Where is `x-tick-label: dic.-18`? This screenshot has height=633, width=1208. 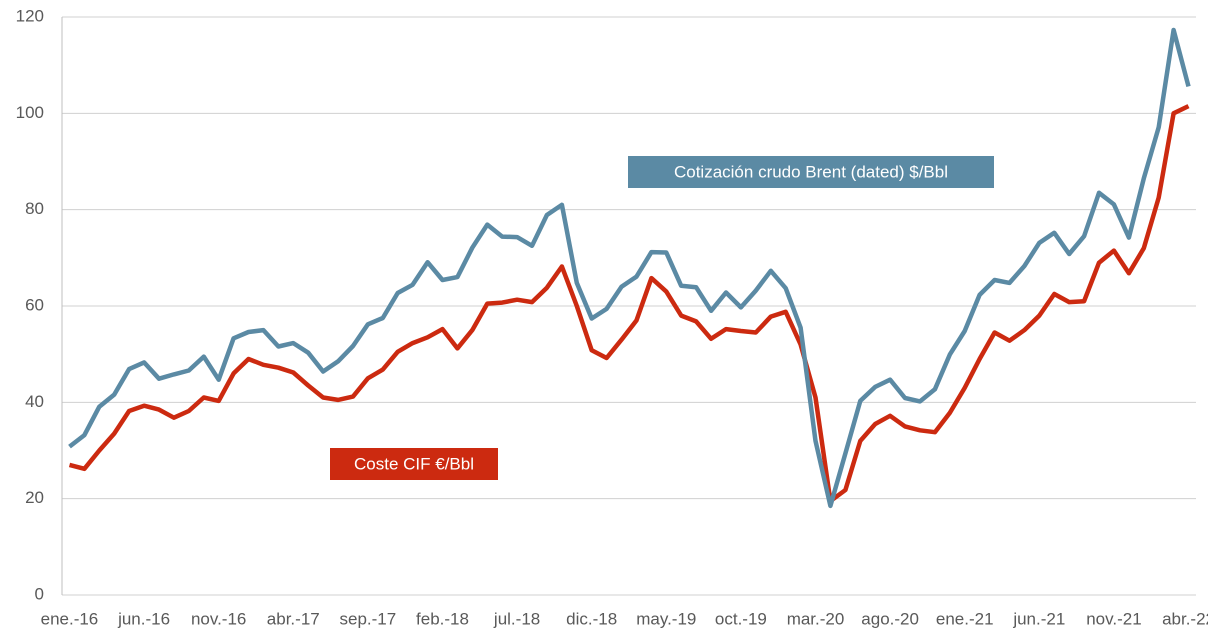 x-tick-label: dic.-18 is located at coordinates (591, 618).